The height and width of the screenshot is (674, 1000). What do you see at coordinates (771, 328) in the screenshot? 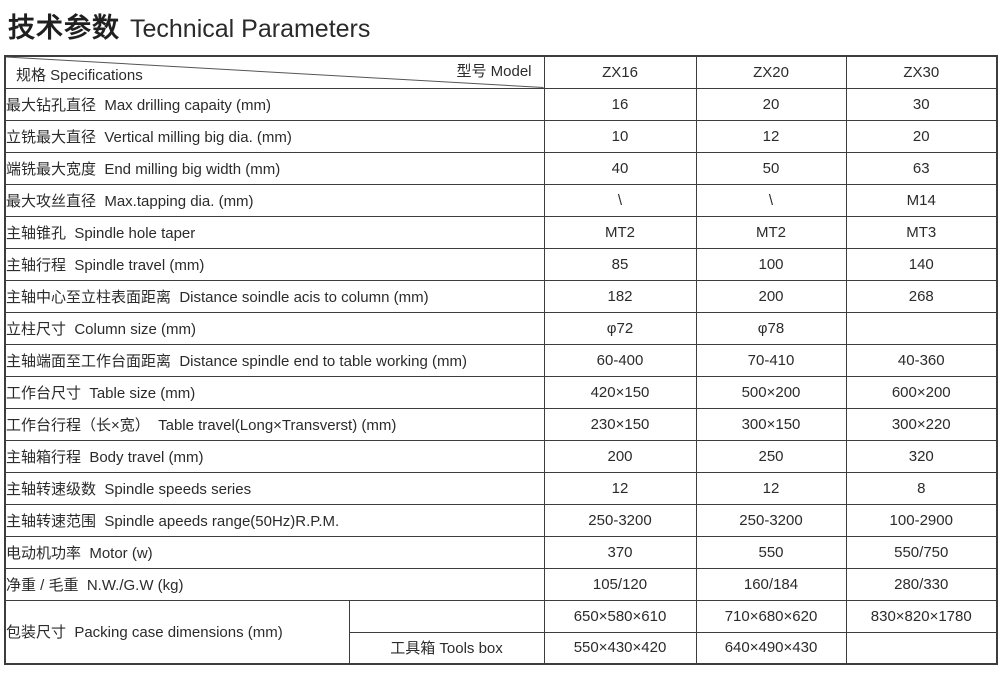
I see `value-cell: φ78` at bounding box center [771, 328].